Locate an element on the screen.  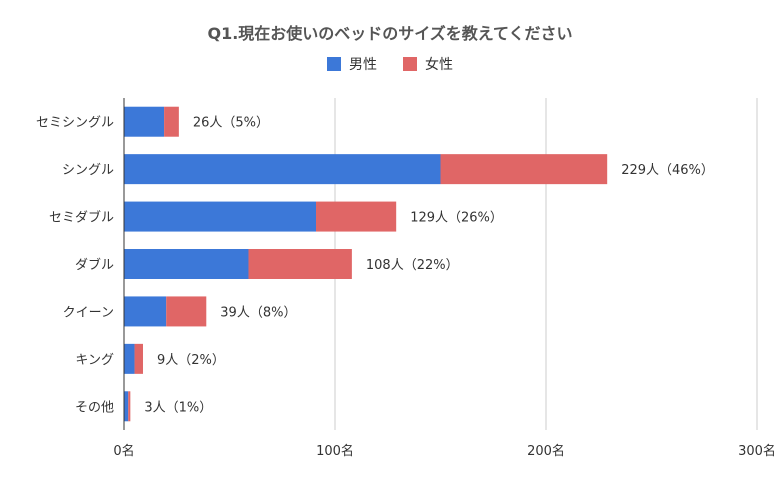
chart-title: Q1.現在お使いのベッドのサイズを教えてください is located at coordinates (390, 33).